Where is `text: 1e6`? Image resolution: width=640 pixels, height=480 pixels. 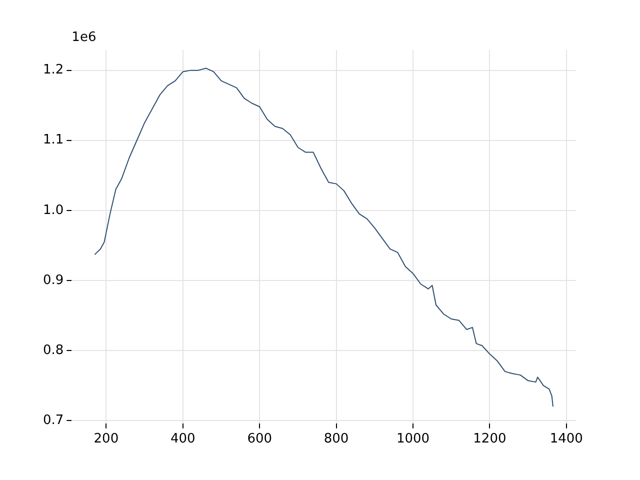
text: 1e6 is located at coordinates (84, 37).